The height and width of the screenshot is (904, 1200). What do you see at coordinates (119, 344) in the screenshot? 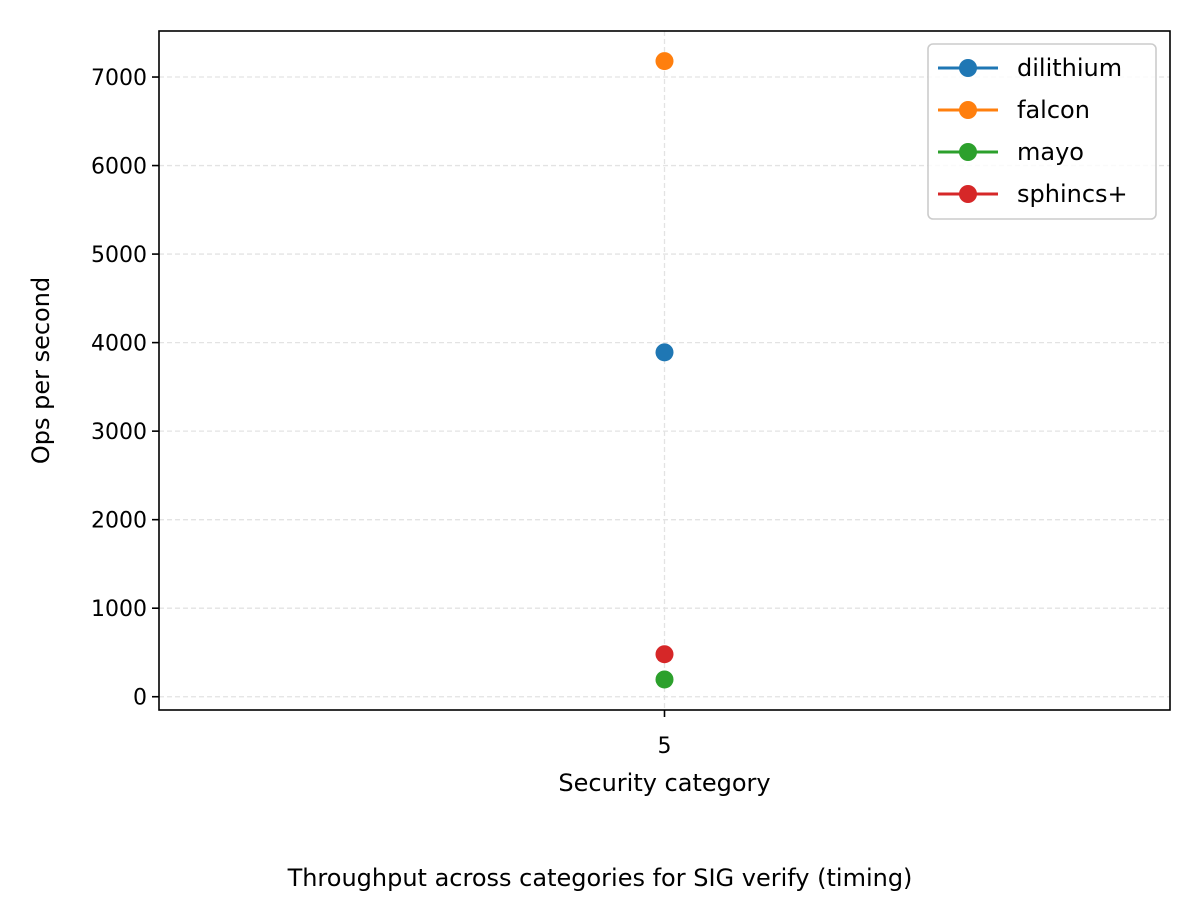
I see `y-tick-label: 4000` at bounding box center [119, 344].